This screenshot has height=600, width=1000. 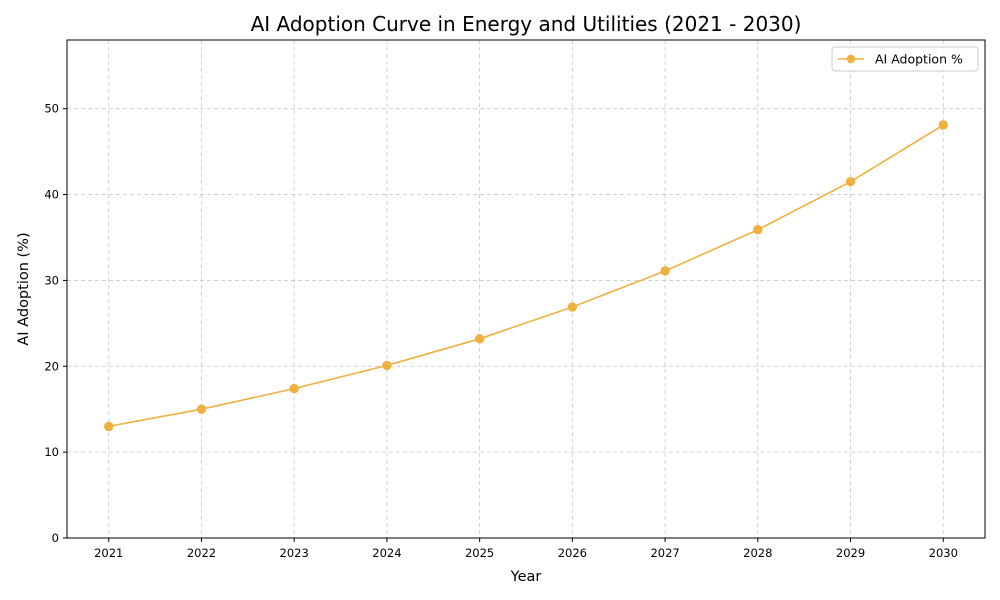 What do you see at coordinates (51, 280) in the screenshot?
I see `y-tick-label: 30` at bounding box center [51, 280].